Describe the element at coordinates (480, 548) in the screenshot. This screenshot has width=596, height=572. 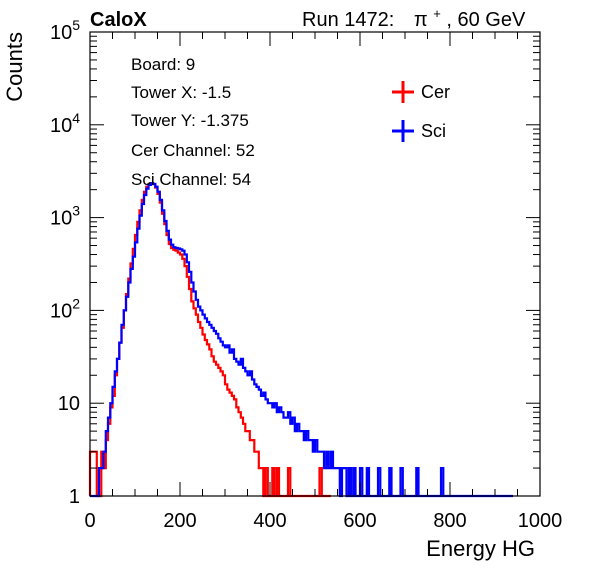
I see `x-axis-title: Energy HG` at that location.